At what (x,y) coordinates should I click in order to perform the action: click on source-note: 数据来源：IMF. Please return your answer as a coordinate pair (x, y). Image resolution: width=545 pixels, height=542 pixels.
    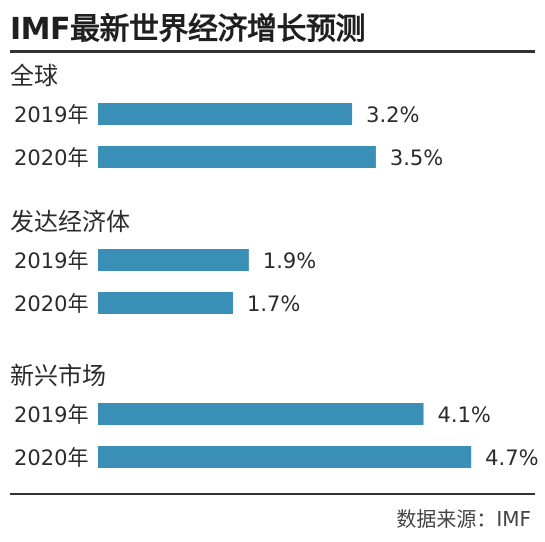
    Looking at the image, I should click on (463, 519).